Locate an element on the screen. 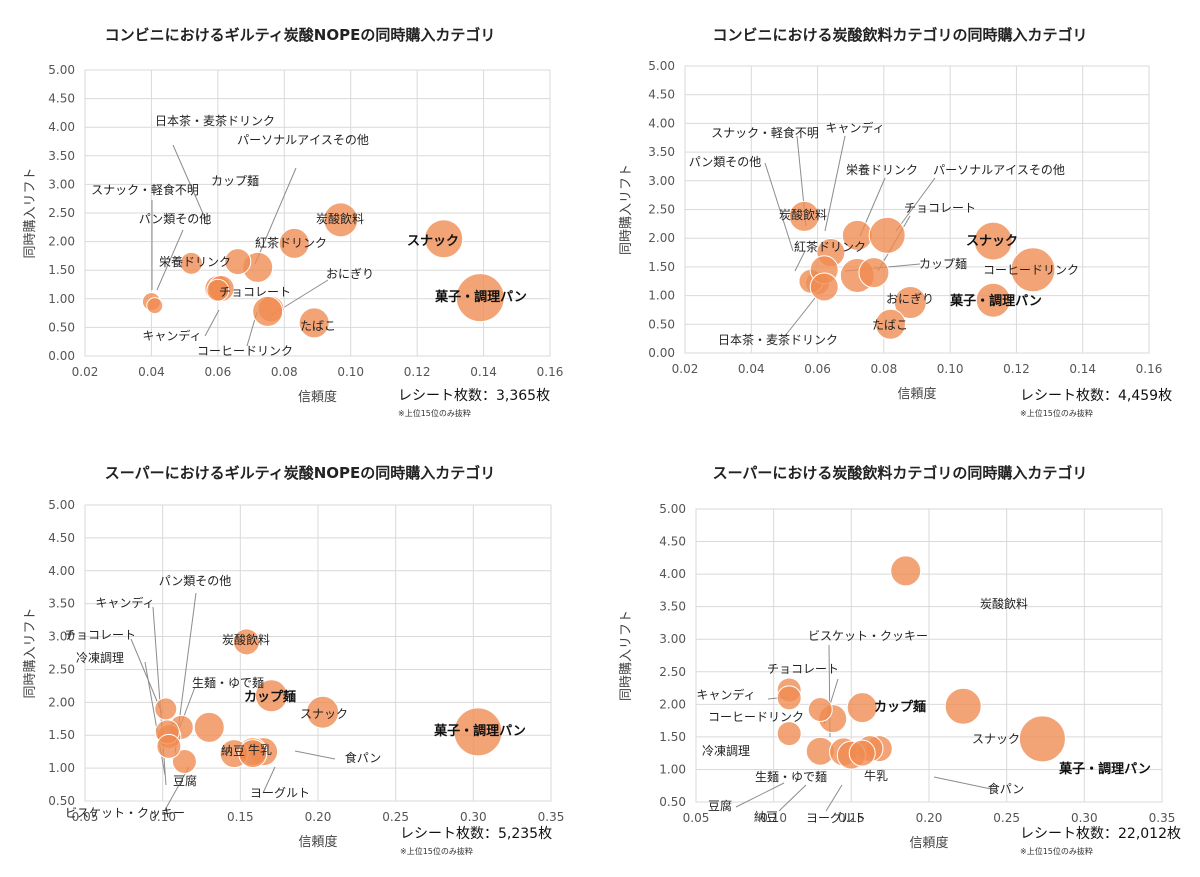 The image size is (1200, 877). y-tick-label: 1.00 is located at coordinates (661, 296).